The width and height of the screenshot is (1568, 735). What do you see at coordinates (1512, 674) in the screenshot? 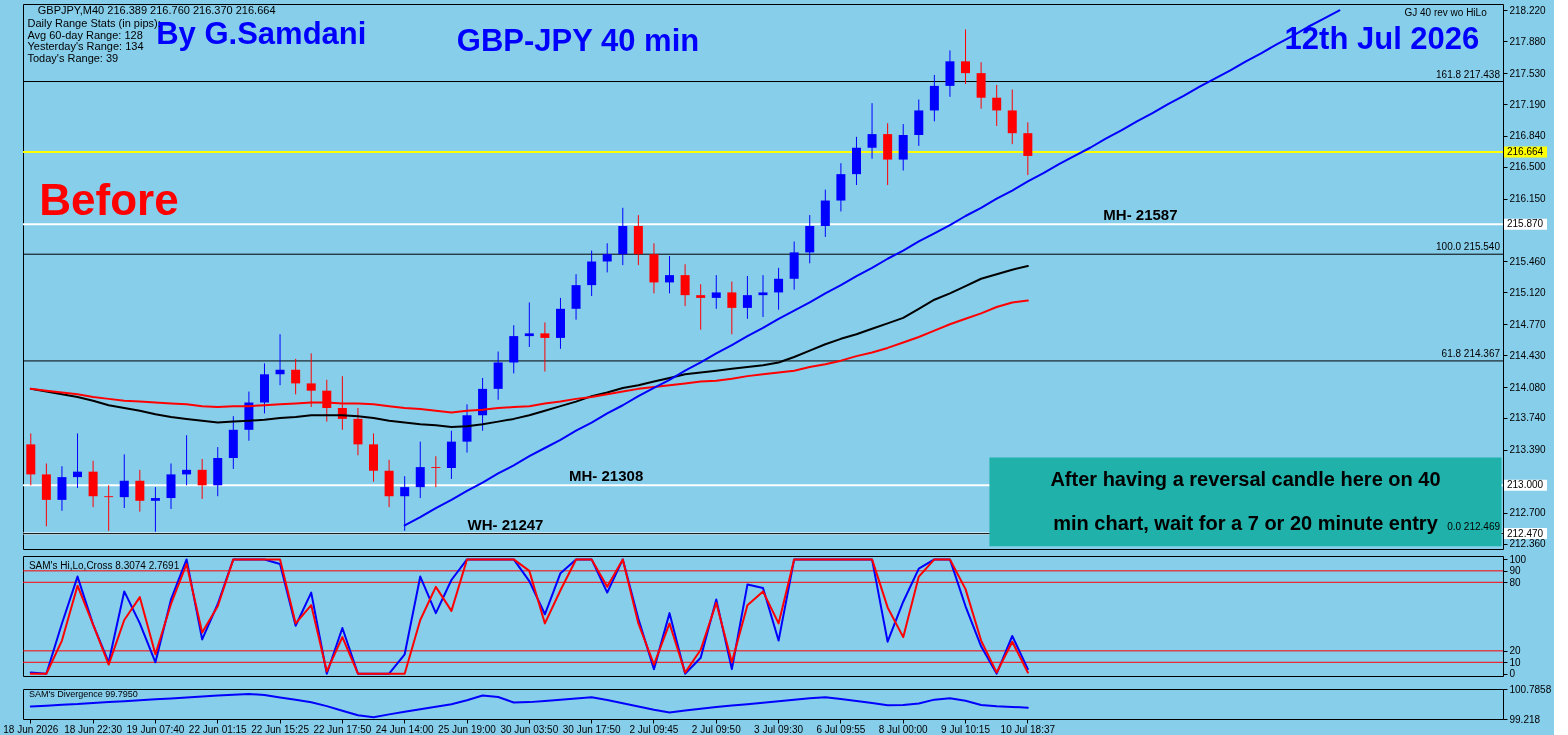
I see `y-tick-label: 0` at bounding box center [1512, 674].